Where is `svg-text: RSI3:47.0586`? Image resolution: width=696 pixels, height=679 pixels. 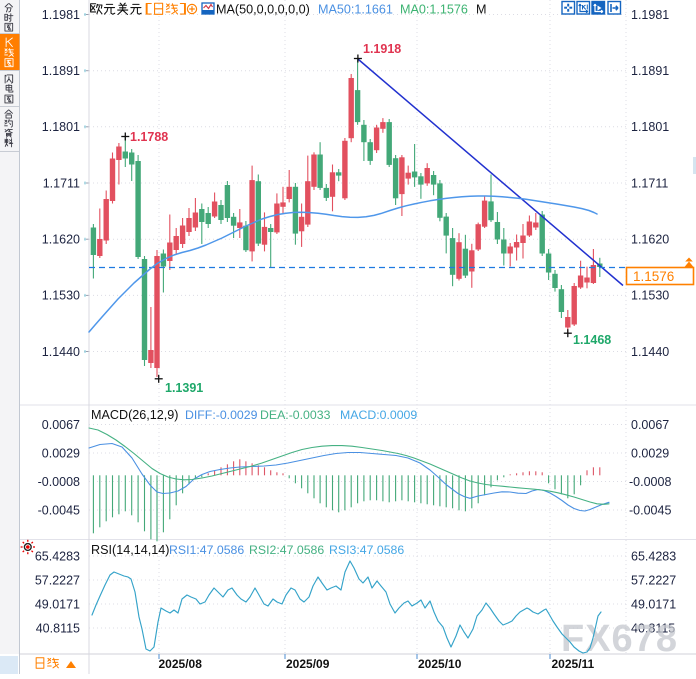
svg-text: RSI3:47.0586 is located at coordinates (366, 550).